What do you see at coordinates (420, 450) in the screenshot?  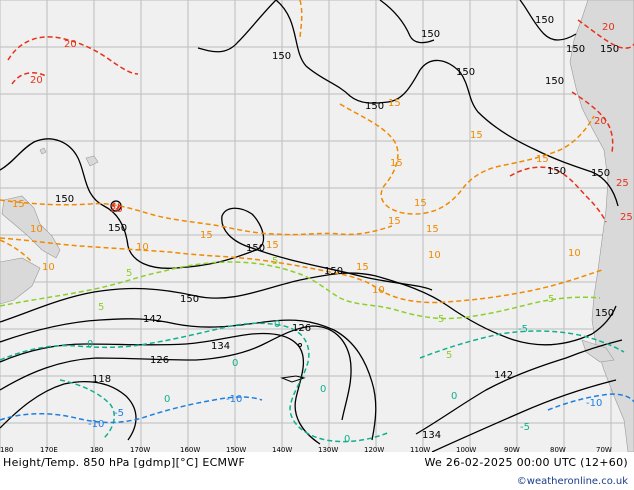 I see `lon-label: 110W` at bounding box center [420, 450].